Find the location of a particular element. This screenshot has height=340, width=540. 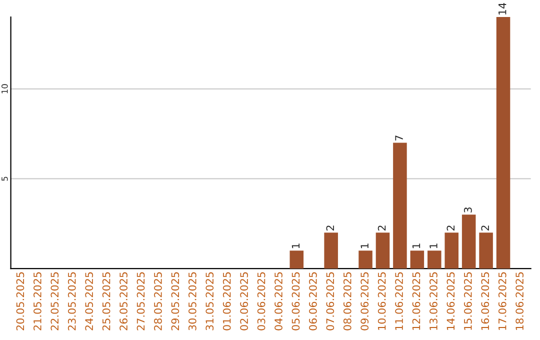

x-tick-label: 15.06.2025 is located at coordinates (468, 301).